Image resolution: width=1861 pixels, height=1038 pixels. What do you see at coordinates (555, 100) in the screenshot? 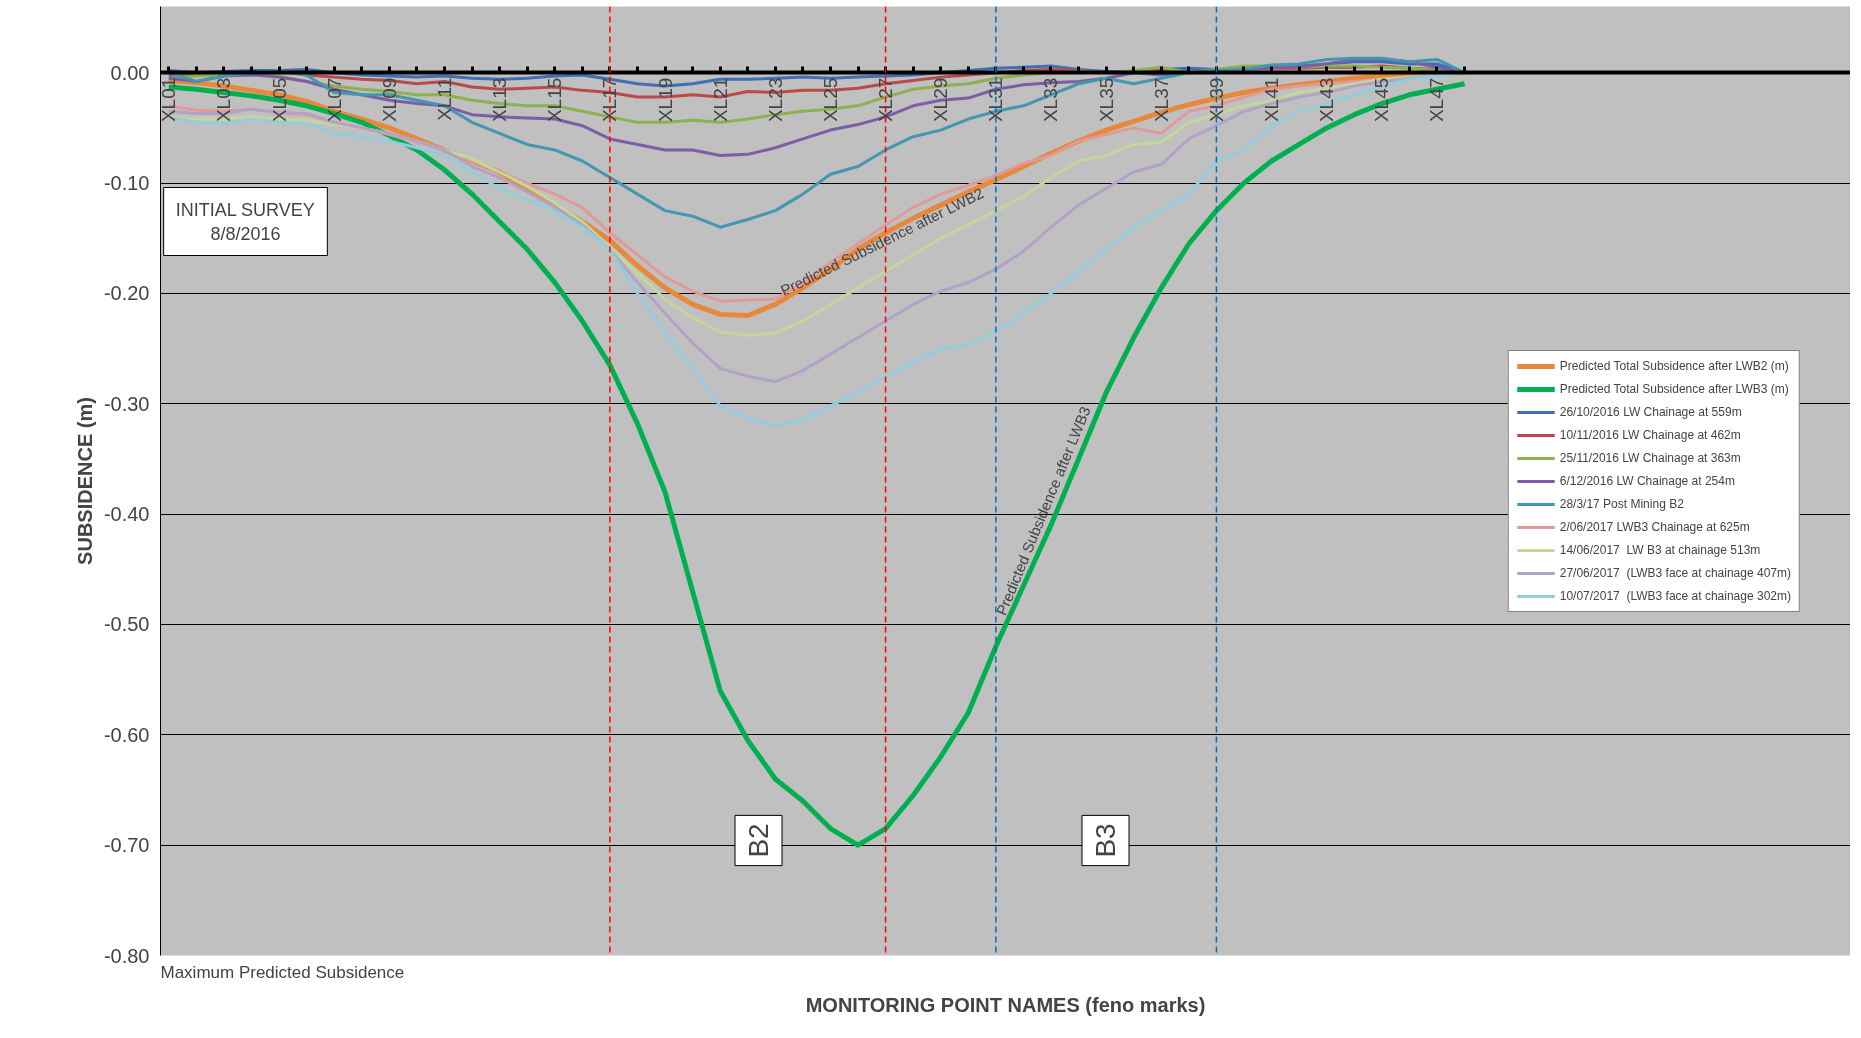
I see `x-tick-label: XL15` at bounding box center [555, 100].